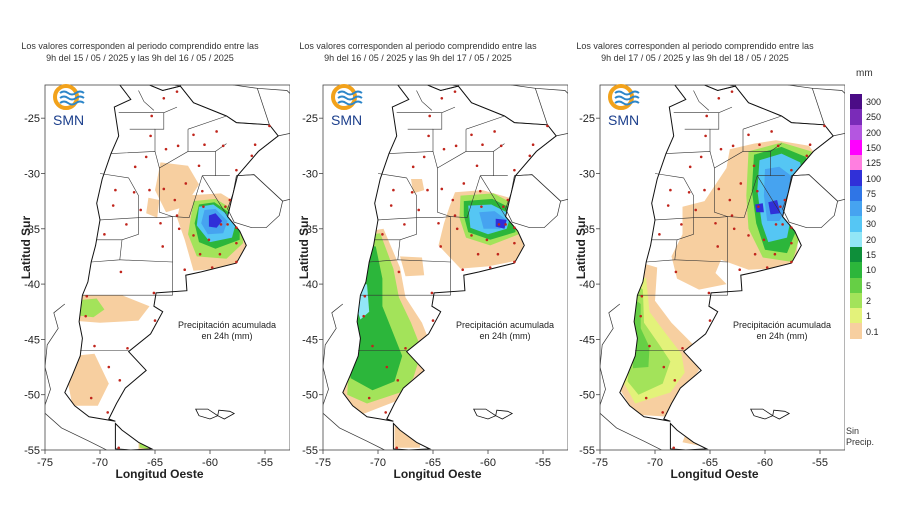 The height and width of the screenshot is (513, 900). I want to click on legend-level-label: 75, so click(871, 193).